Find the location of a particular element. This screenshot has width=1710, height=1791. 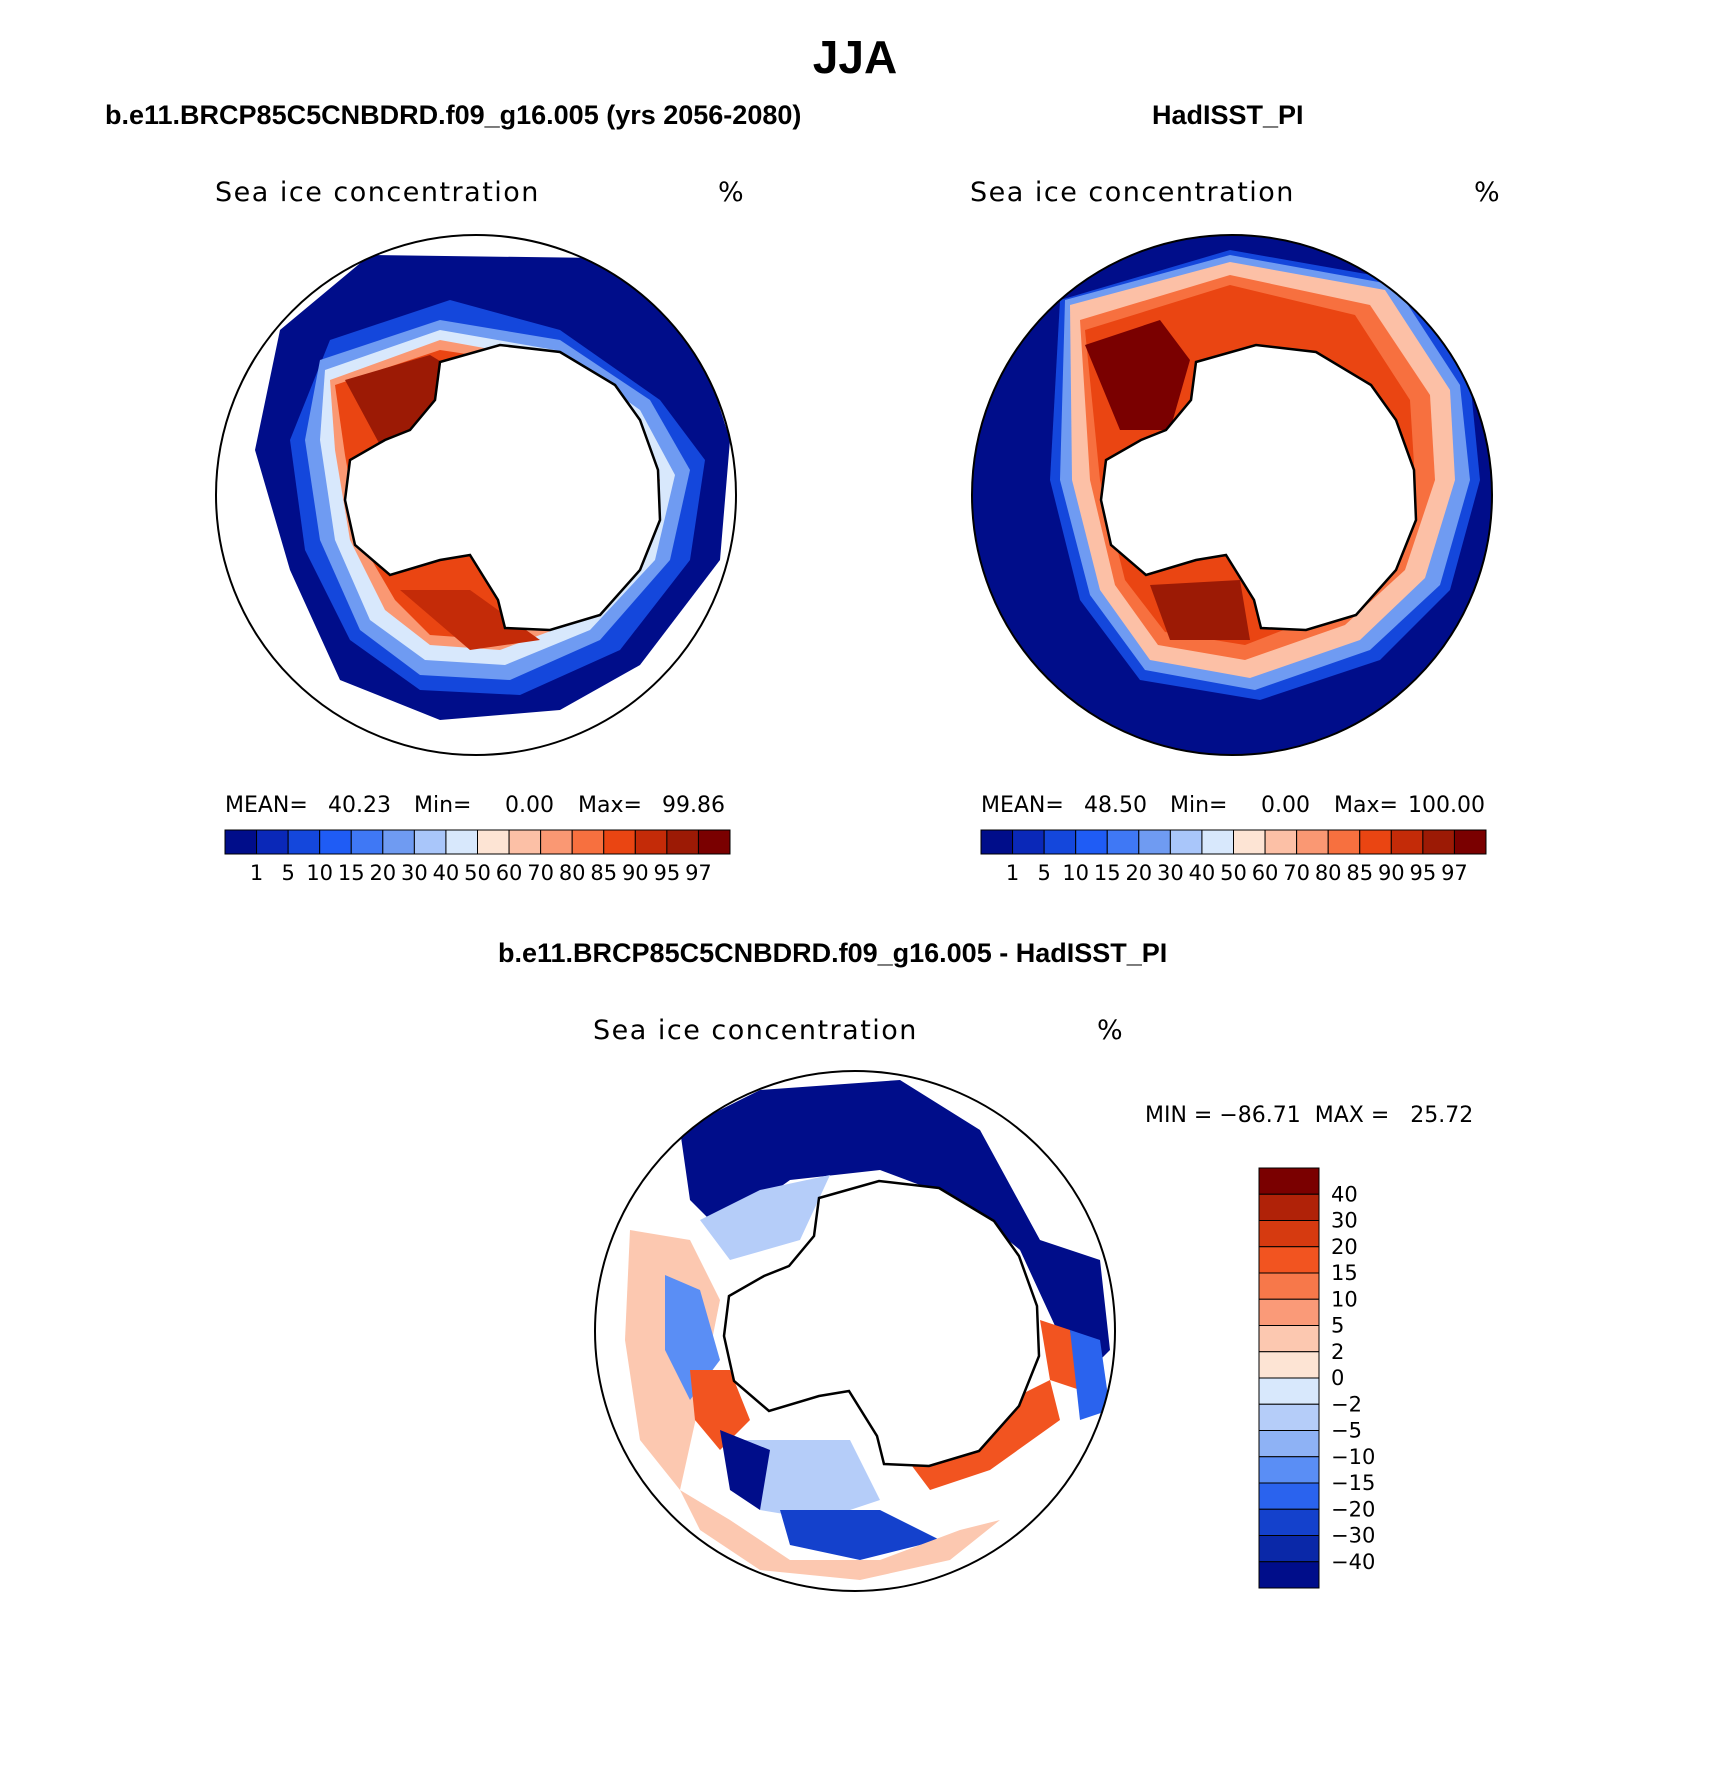

panel-1-colorbar-tick-label: 95 is located at coordinates (667, 873).